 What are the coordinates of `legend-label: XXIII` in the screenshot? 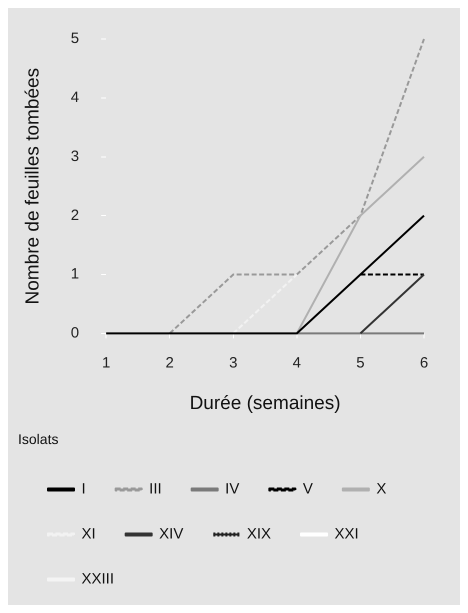 It's located at (98, 579).